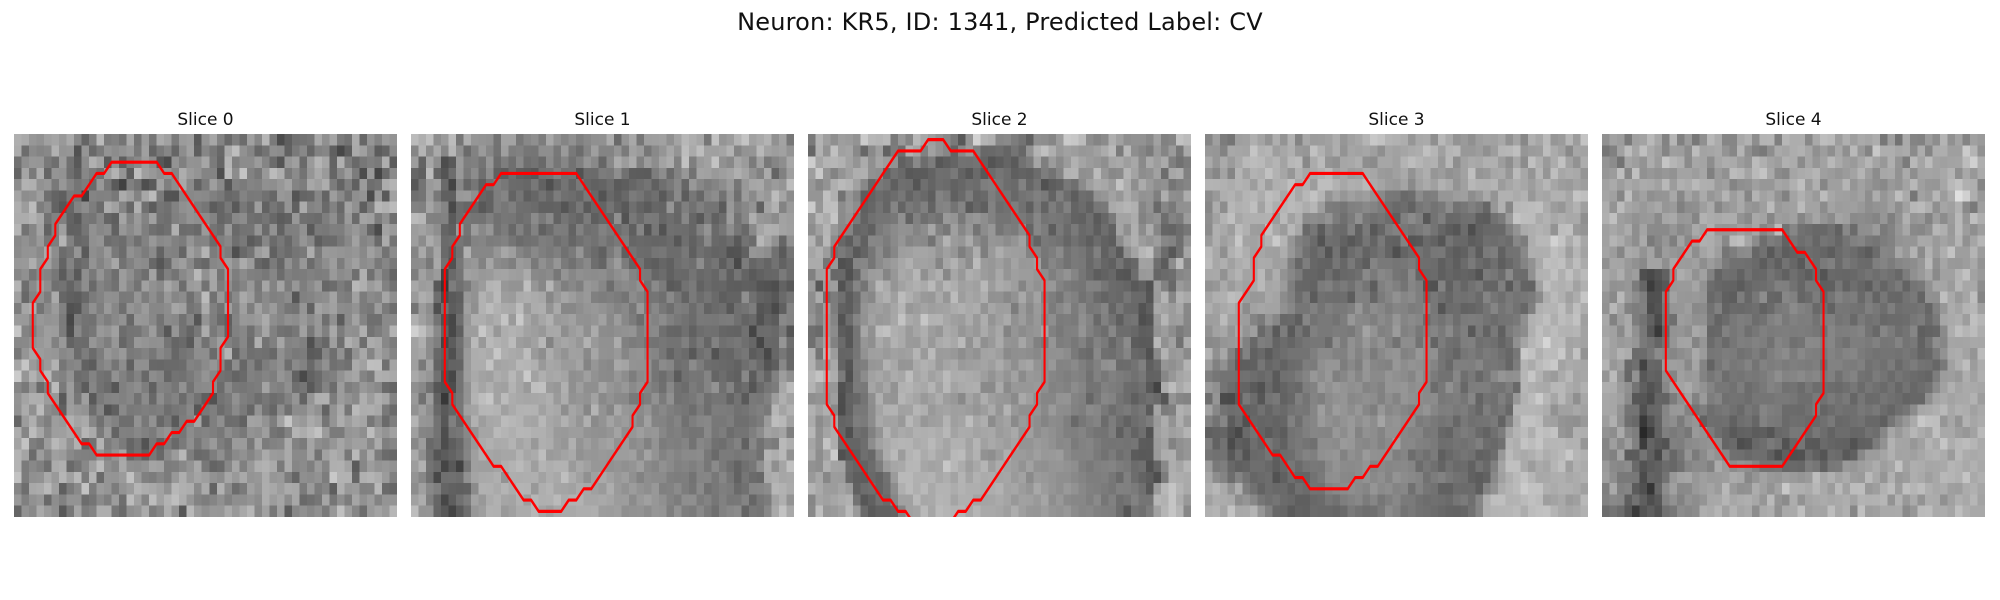 This screenshot has width=2000, height=600. Describe the element at coordinates (602, 120) in the screenshot. I see `slice-title-1: Slice 1` at that location.